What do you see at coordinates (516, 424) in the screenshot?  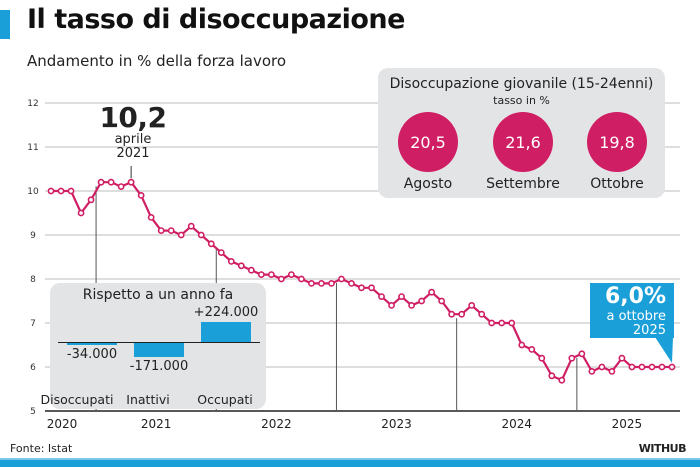 I see `x-tick-label: 2024` at bounding box center [516, 424].